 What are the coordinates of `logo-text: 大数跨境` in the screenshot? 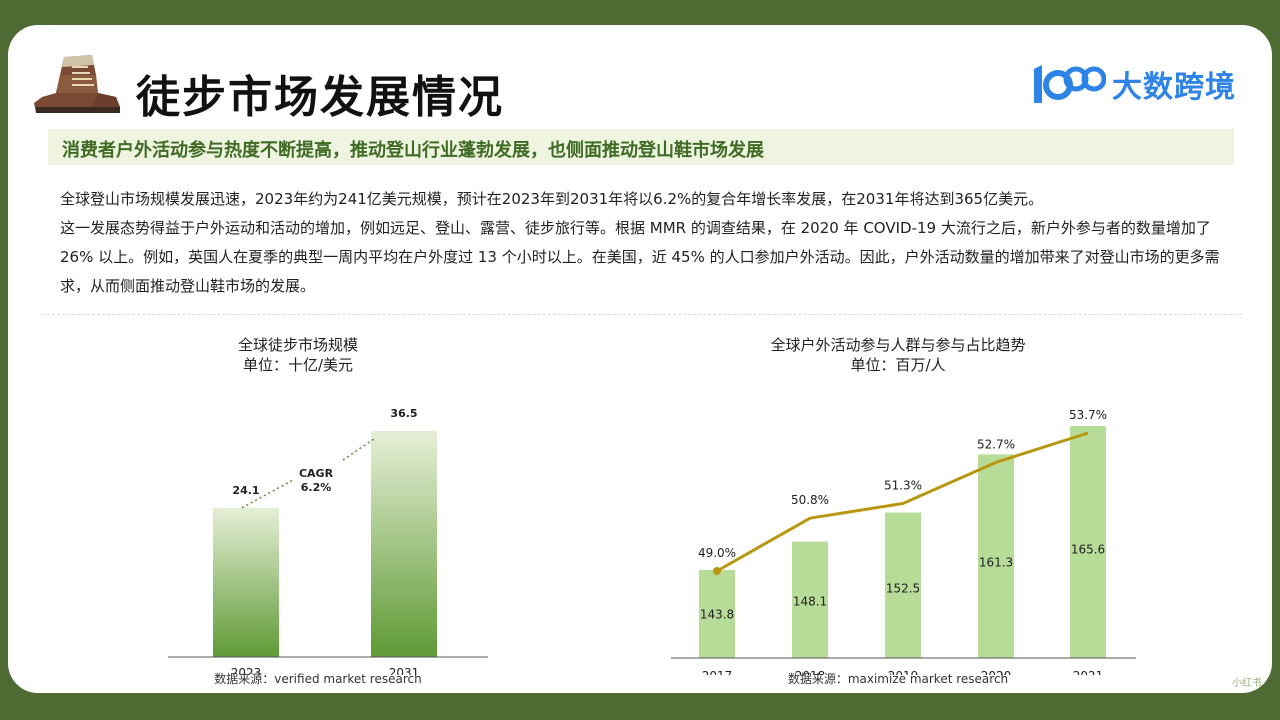 It's located at (1174, 87).